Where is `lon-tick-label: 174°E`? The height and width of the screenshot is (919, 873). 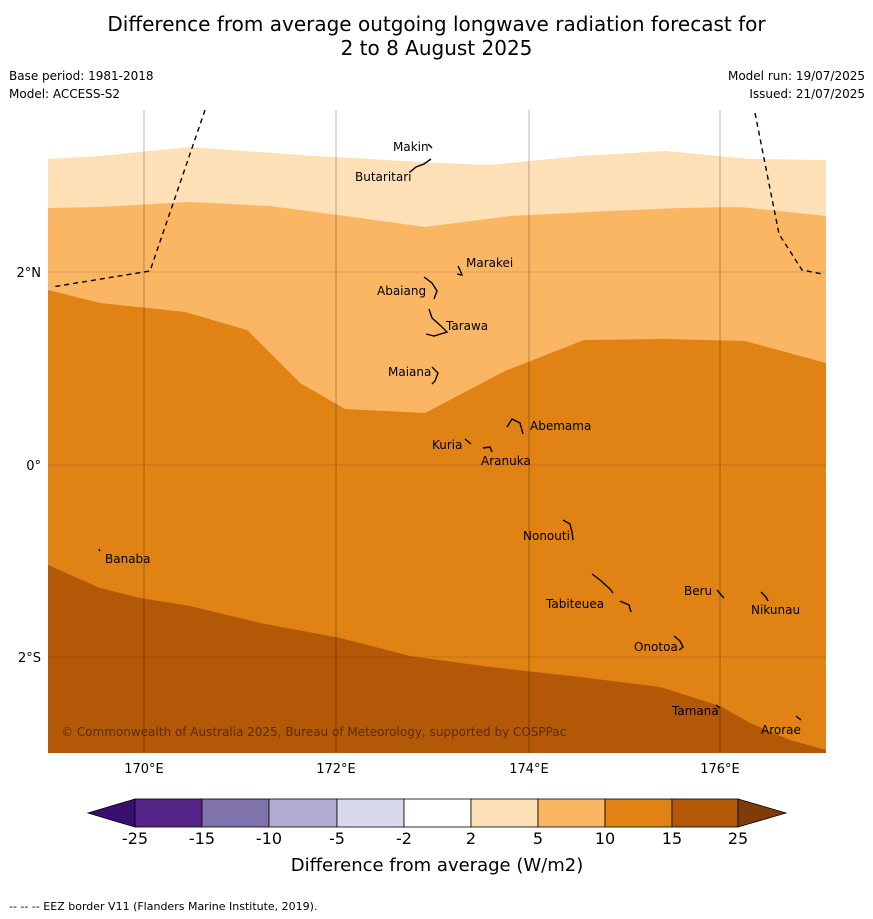
lon-tick-label: 174°E is located at coordinates (529, 769).